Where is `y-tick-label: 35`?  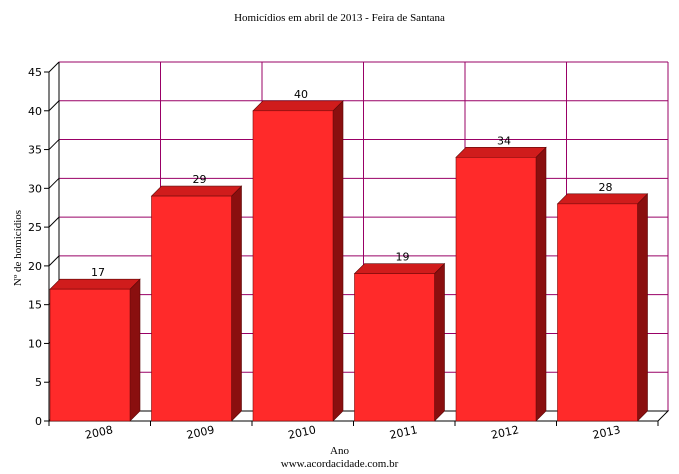
y-tick-label: 35 is located at coordinates (35, 150).